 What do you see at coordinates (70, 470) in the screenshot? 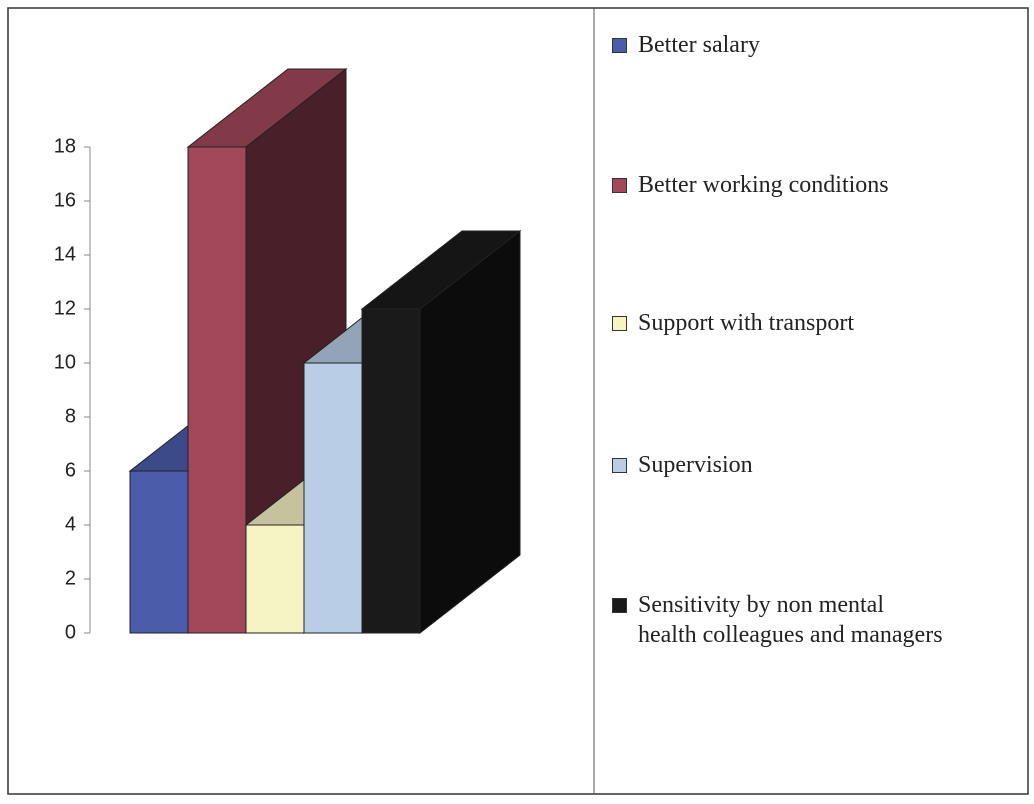
I see `y-tick-label: 6` at bounding box center [70, 470].